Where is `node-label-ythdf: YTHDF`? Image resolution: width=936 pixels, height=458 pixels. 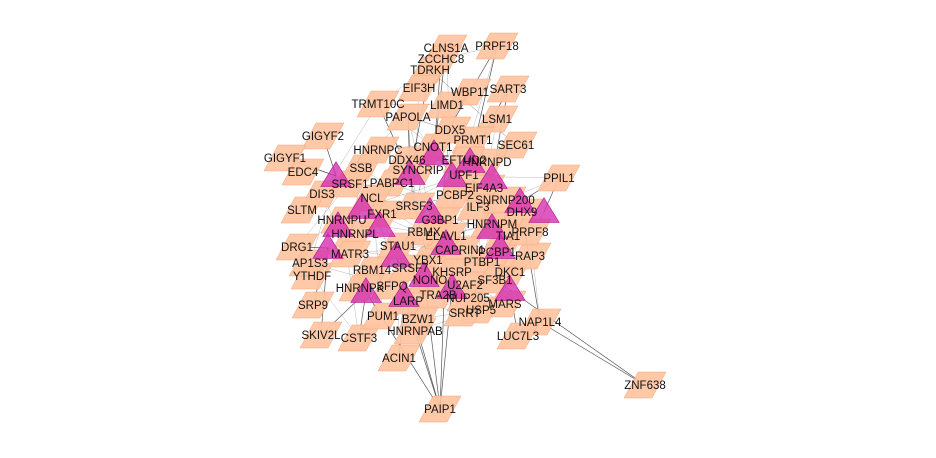
node-label-ythdf: YTHDF is located at coordinates (312, 277).